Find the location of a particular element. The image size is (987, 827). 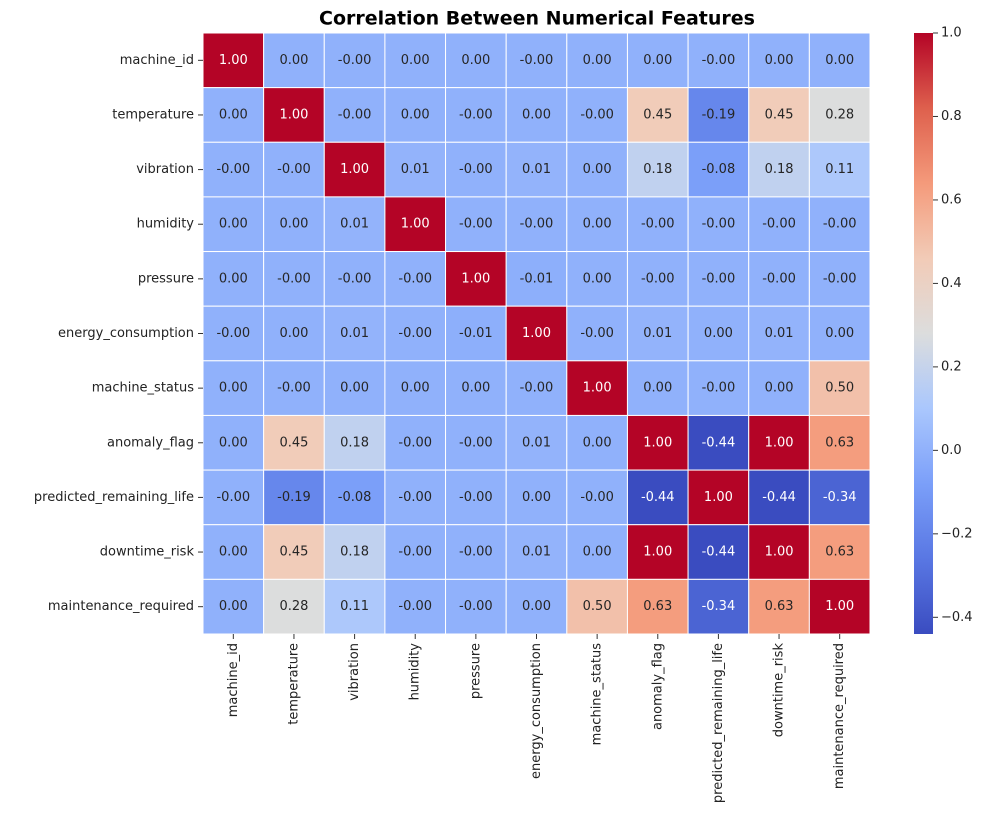

y-tick-label: temperature is located at coordinates (153, 114).